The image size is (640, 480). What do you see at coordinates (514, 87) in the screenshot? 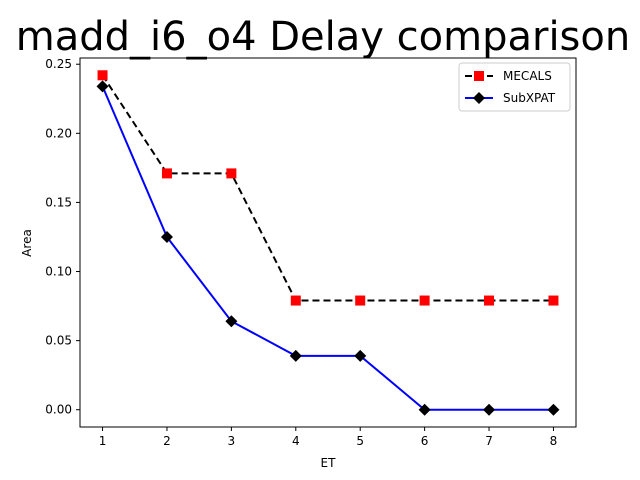
I see `legend: MECALS SubXPAT` at bounding box center [514, 87].